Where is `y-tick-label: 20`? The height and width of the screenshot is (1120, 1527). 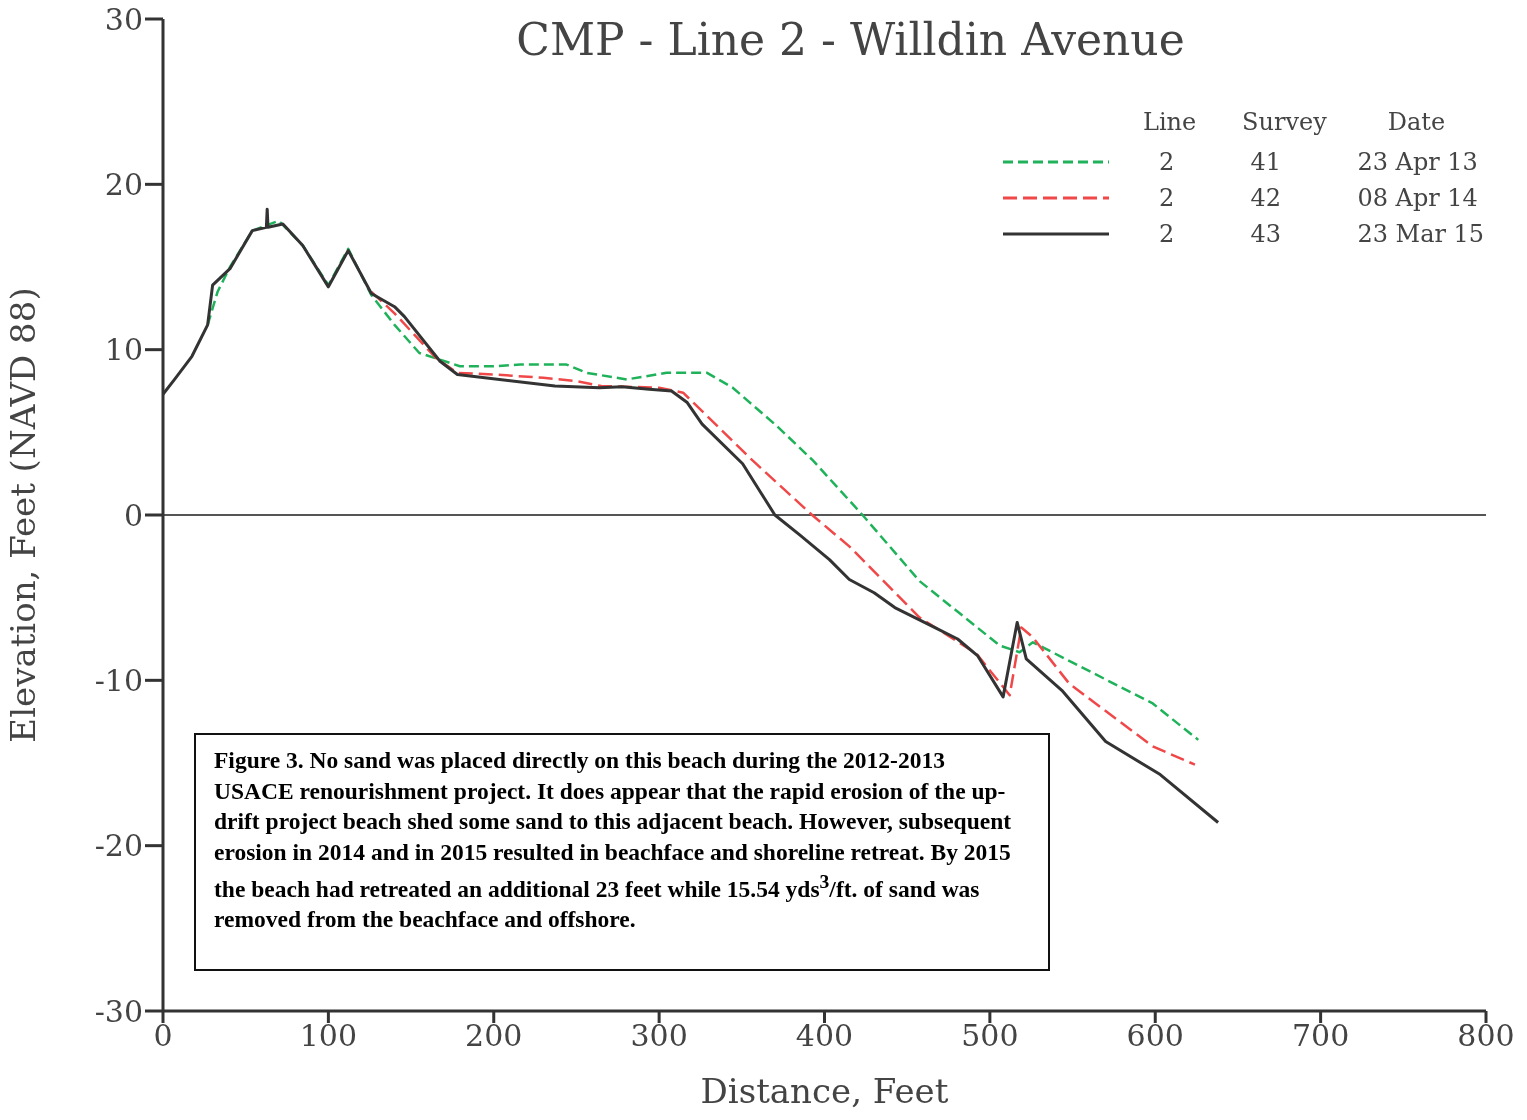
y-tick-label: 20 is located at coordinates (123, 184).